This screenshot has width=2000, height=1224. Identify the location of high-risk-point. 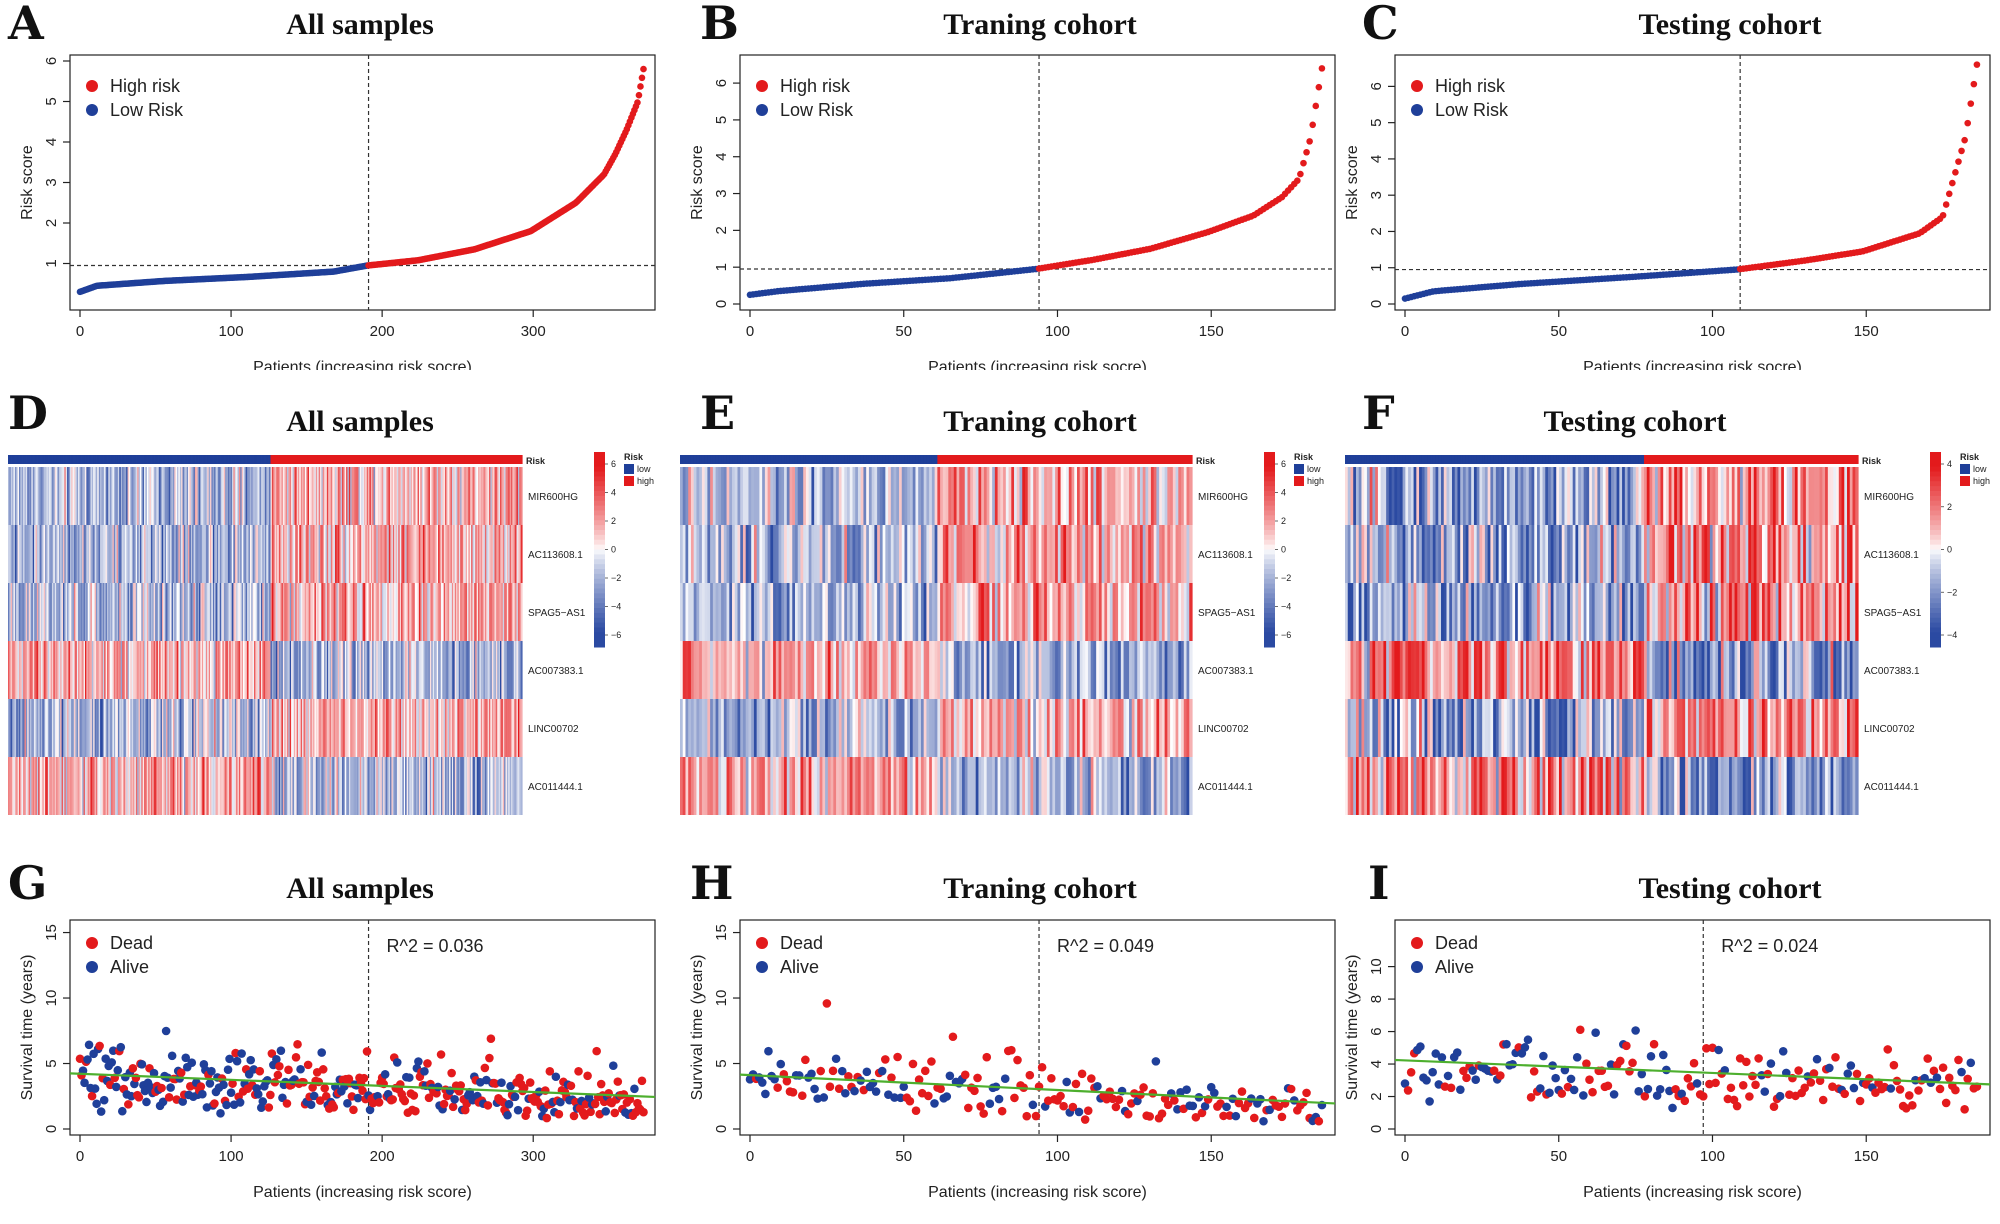
(1309, 141).